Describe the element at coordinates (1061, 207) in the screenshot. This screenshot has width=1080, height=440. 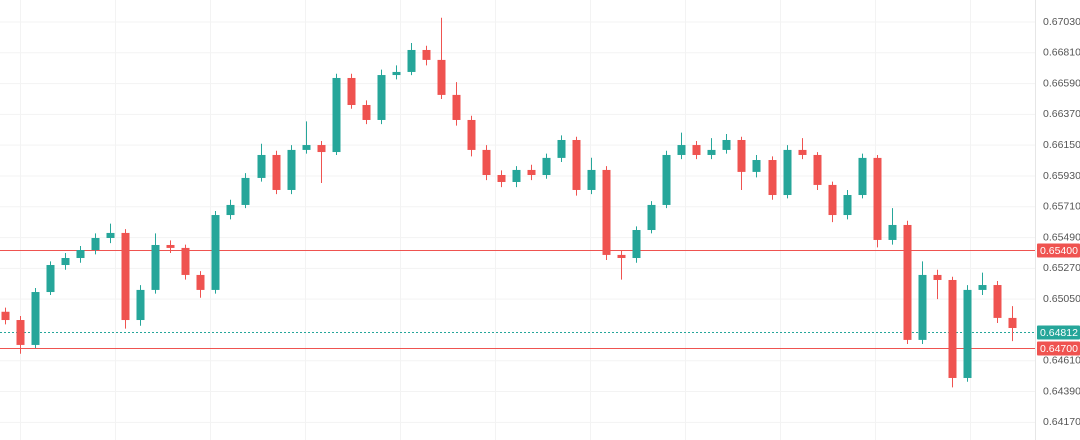
I see `y-tick-label: 0.65710` at that location.